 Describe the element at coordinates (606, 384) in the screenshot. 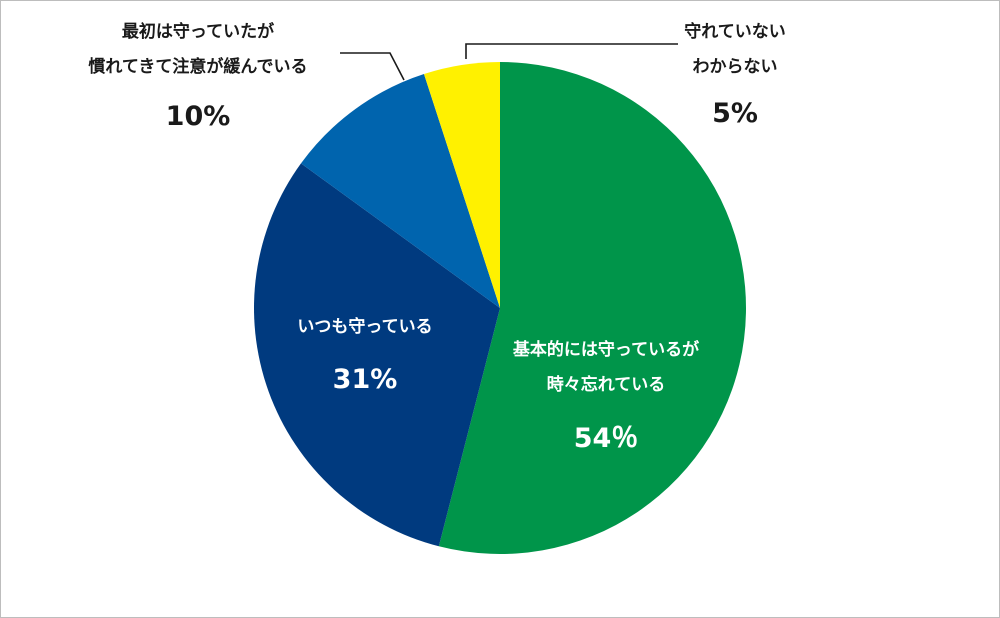

I see `slice-1-label-line-2: 時々忘れている` at that location.